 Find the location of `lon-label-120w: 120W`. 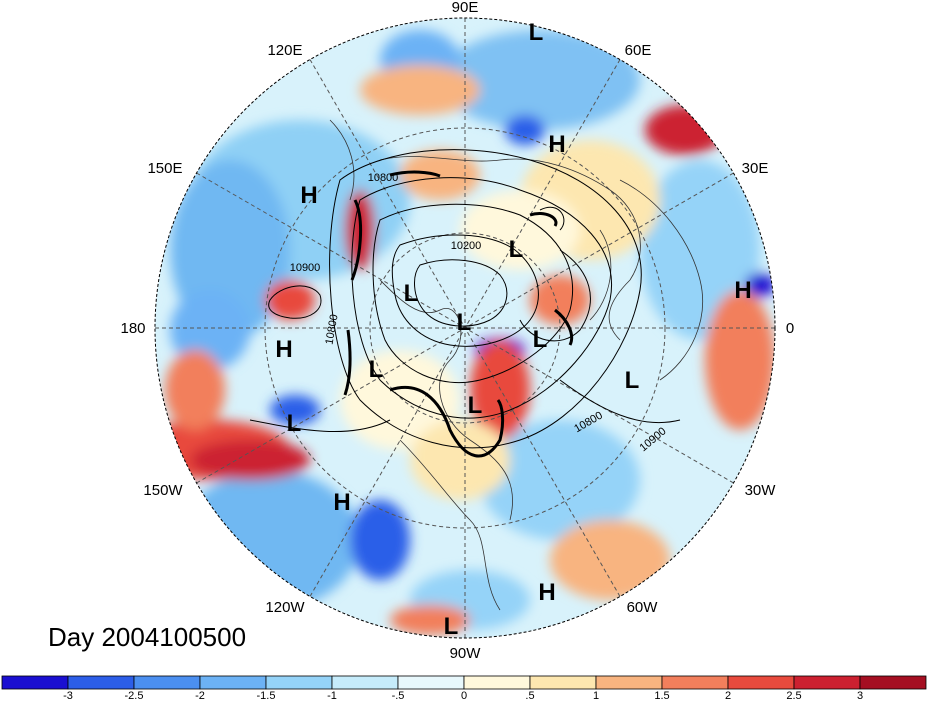

lon-label-120w: 120W is located at coordinates (285, 607).